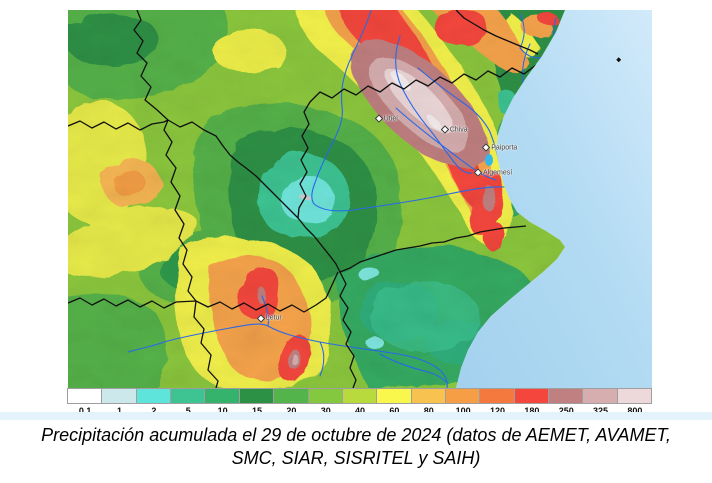  What do you see at coordinates (489, 160) in the screenshot?
I see `albufera-lagoon` at bounding box center [489, 160].